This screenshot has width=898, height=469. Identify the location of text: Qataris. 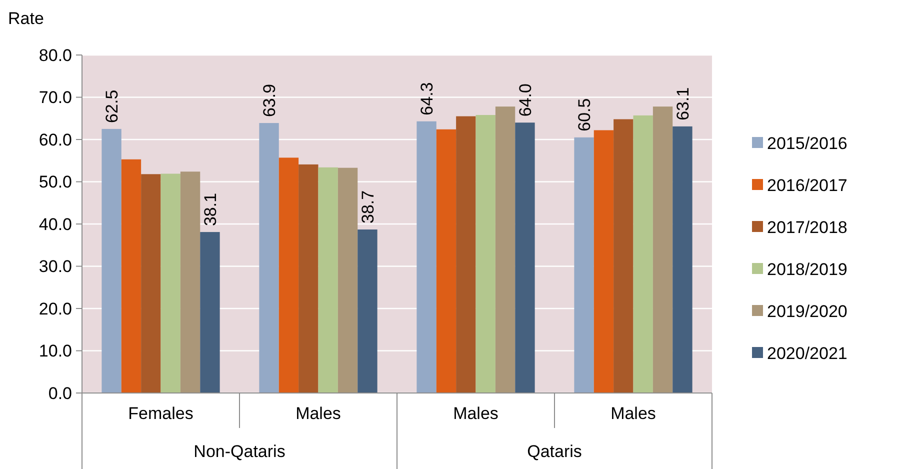
(554, 451).